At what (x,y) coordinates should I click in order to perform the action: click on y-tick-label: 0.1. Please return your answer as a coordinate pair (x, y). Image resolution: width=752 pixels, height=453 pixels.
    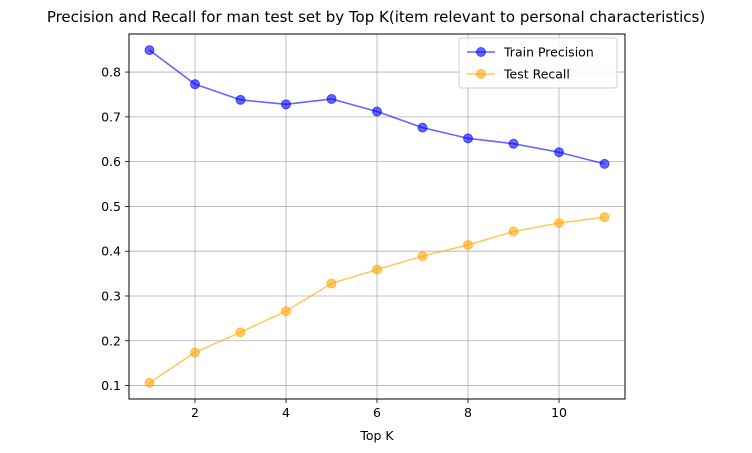
    Looking at the image, I should click on (111, 385).